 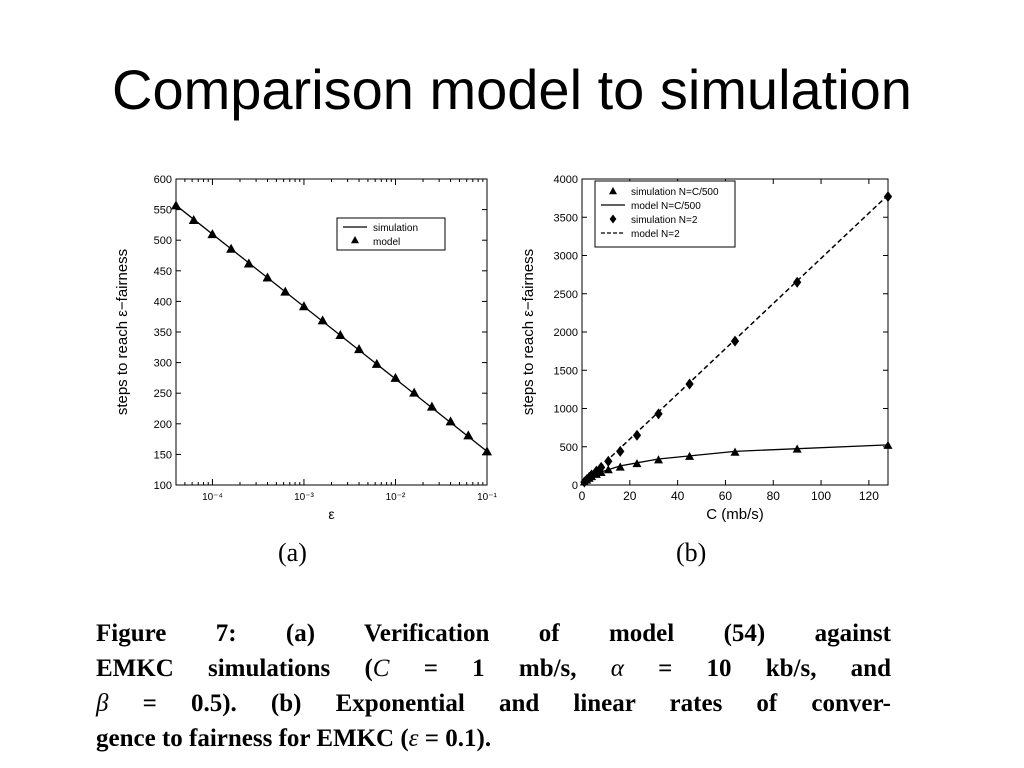 I want to click on caption-text: gence to fairness for, so click(x=206, y=738).